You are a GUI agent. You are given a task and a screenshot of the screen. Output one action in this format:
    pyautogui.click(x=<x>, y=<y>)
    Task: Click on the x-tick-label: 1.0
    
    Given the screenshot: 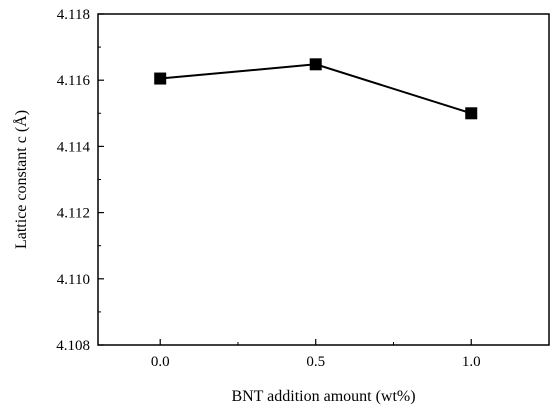 What is the action you would take?
    pyautogui.click(x=471, y=362)
    